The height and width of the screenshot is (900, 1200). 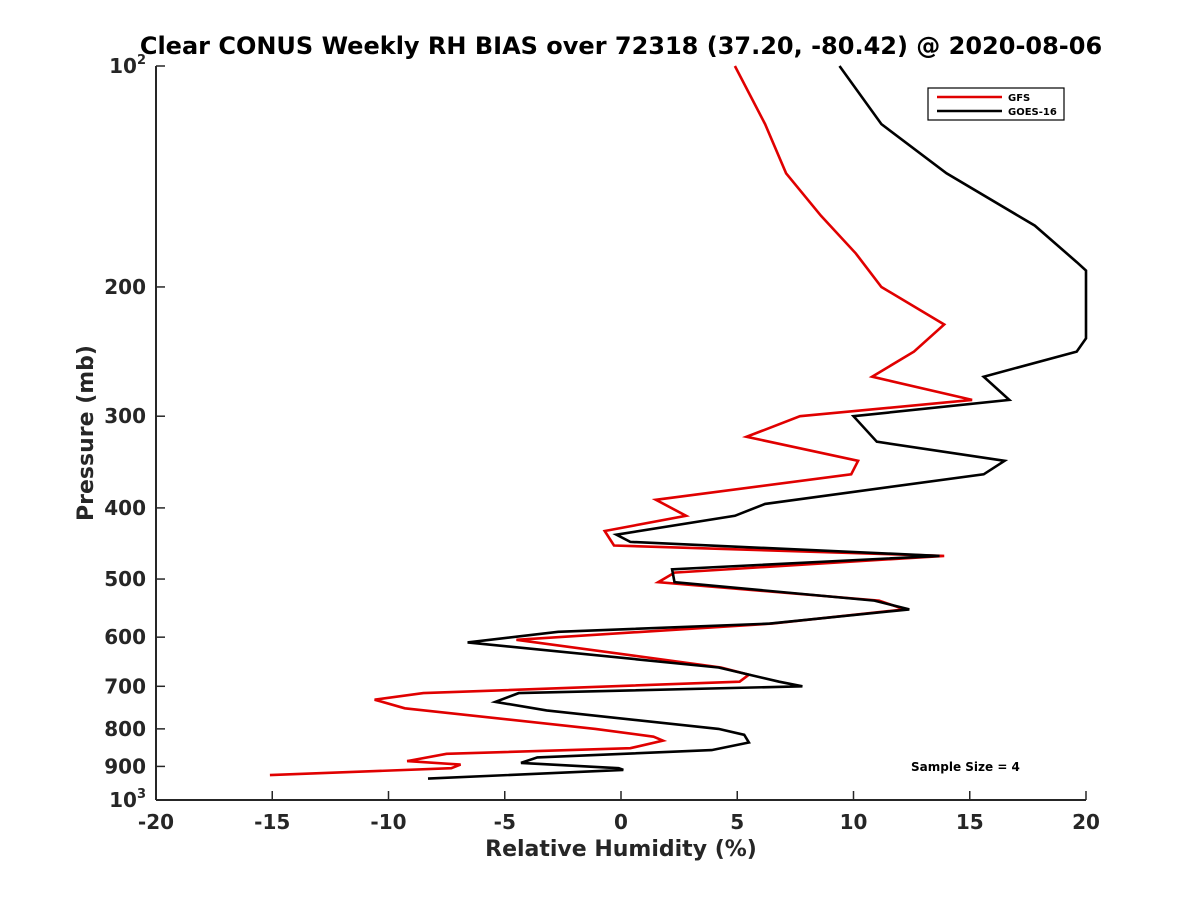 I want to click on y-tick-label: 10³, so click(x=127, y=799).